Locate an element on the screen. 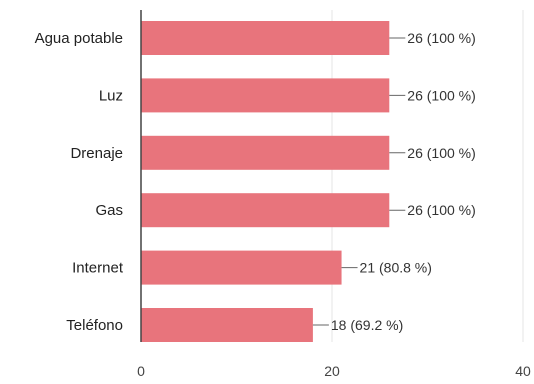  x-tick-label: 0 is located at coordinates (141, 371).